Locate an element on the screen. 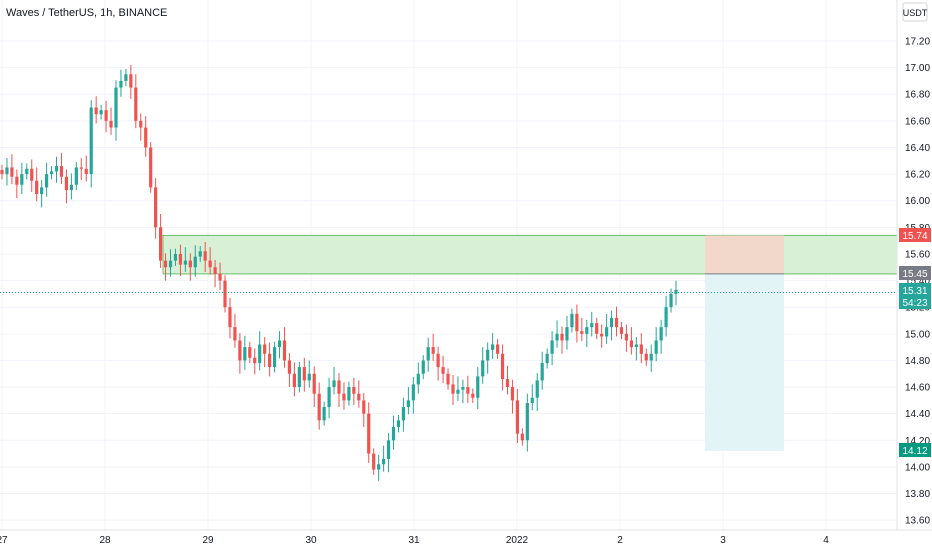 This screenshot has height=550, width=932. entry-price-label: 15.45 is located at coordinates (914, 274).